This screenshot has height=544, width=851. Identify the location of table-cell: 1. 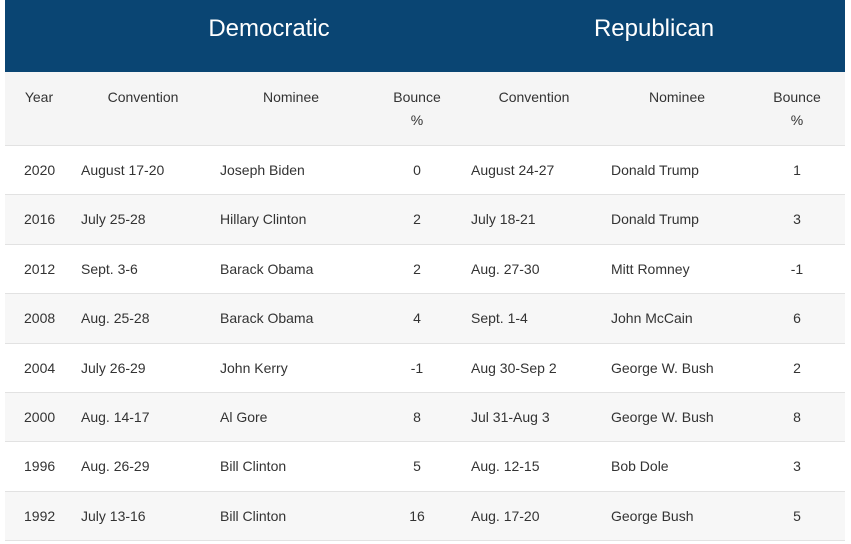
(797, 170).